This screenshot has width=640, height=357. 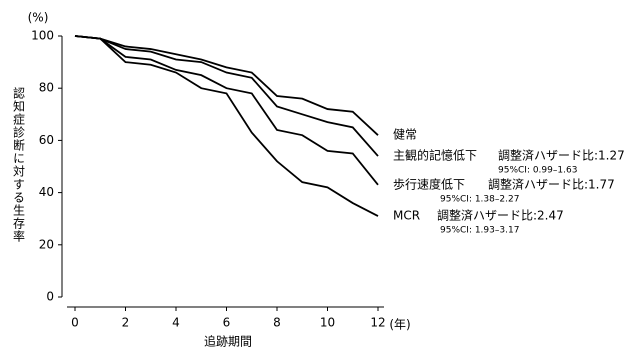 I want to click on y-unit: (%), so click(x=38, y=18).